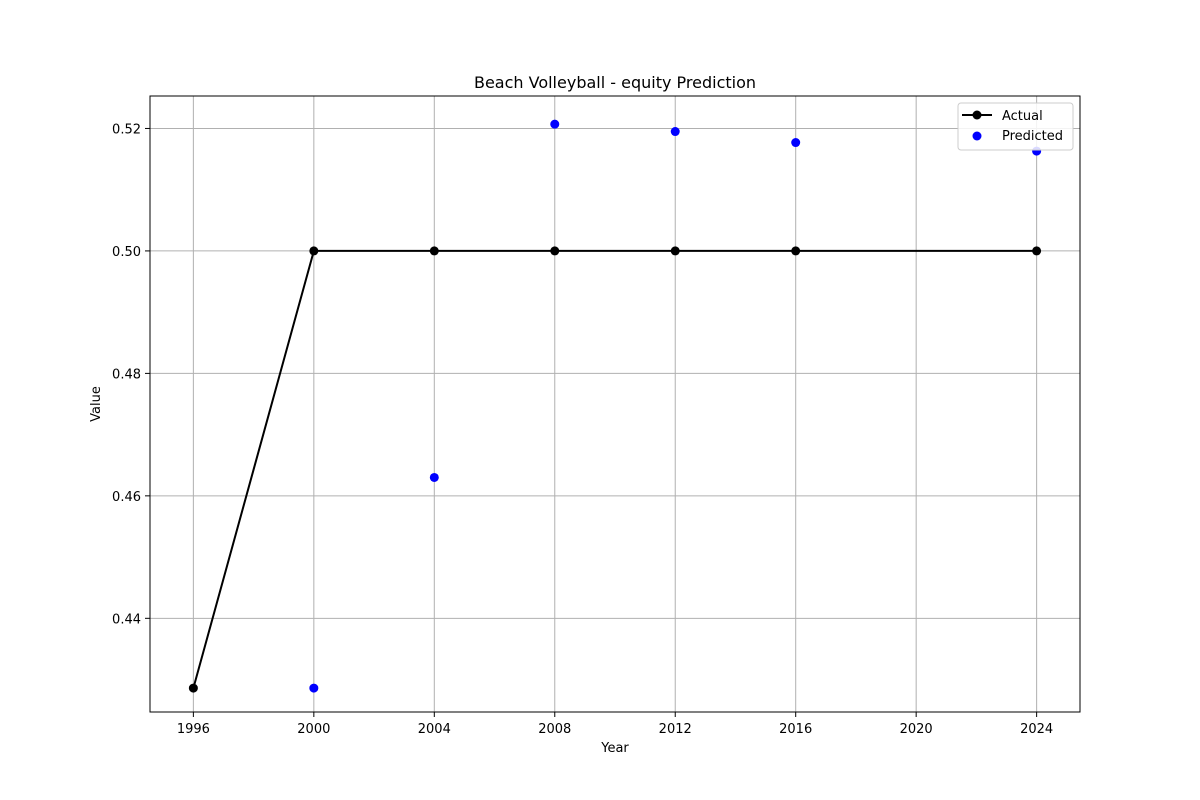 The height and width of the screenshot is (800, 1200). Describe the element at coordinates (795, 729) in the screenshot. I see `x-tick-label: 2016` at that location.